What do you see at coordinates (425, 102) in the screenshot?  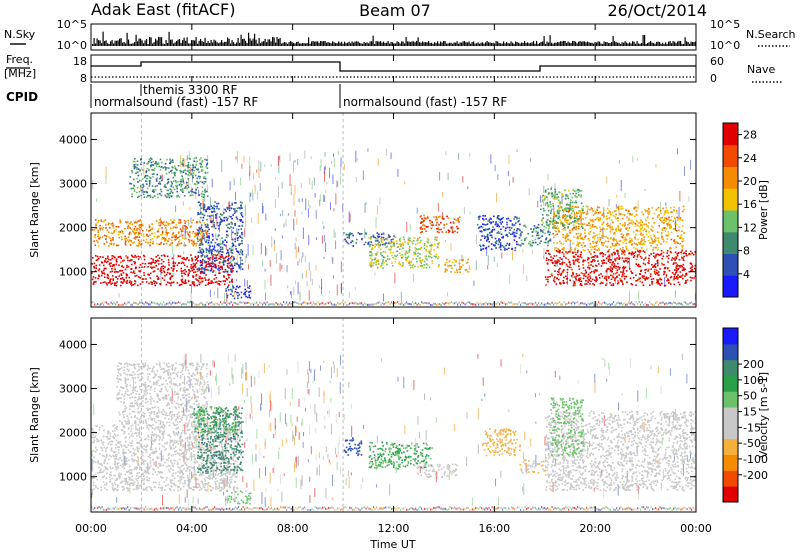 I see `cpid-segment-2: normalsound (fast) -157 RF` at bounding box center [425, 102].